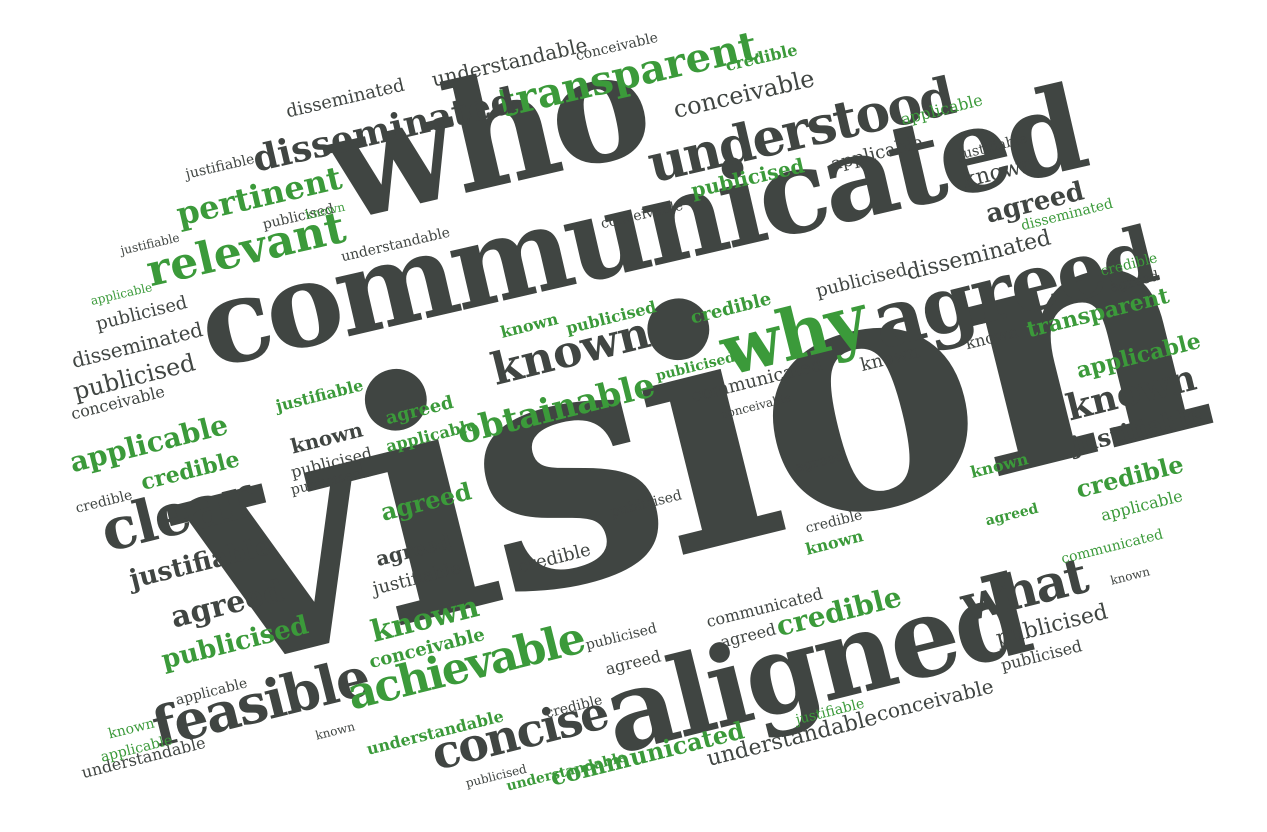 This screenshot has width=1267, height=832. Describe the element at coordinates (220, 167) in the screenshot. I see `word-justifiable-top: justifiable` at that location.